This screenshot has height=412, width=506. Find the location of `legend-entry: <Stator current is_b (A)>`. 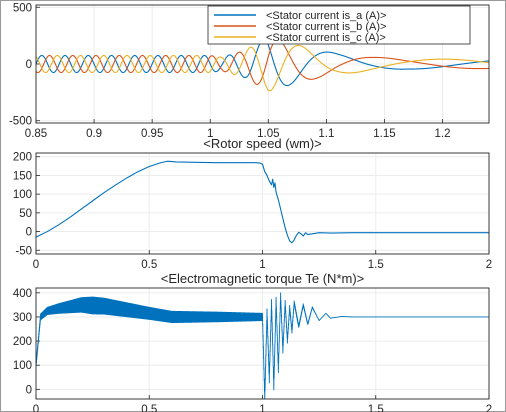

legend-entry: <Stator current is_b (A)> is located at coordinates (326, 27).